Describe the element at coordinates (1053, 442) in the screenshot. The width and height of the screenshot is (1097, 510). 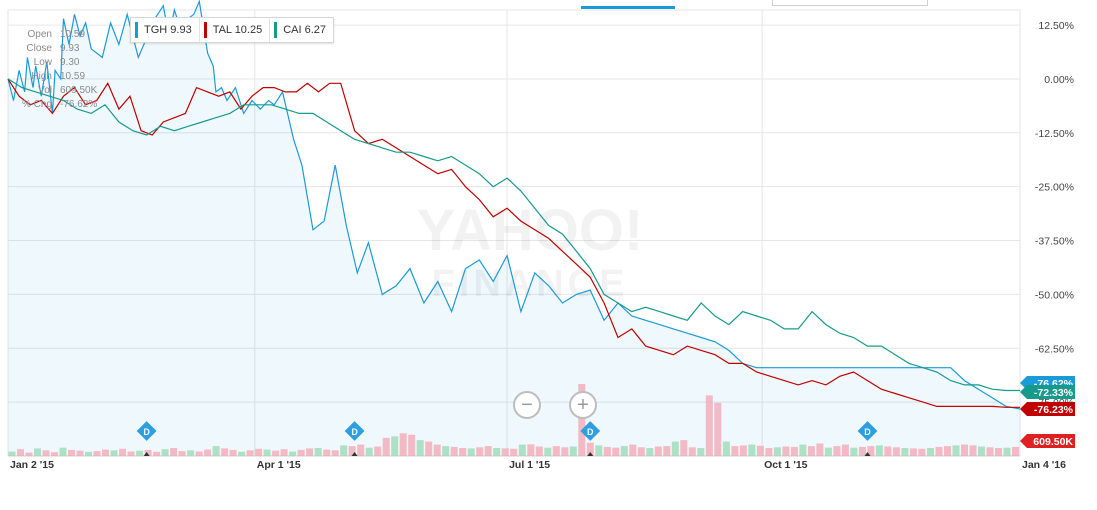
I see `end-value-label: 609.50K` at that location.